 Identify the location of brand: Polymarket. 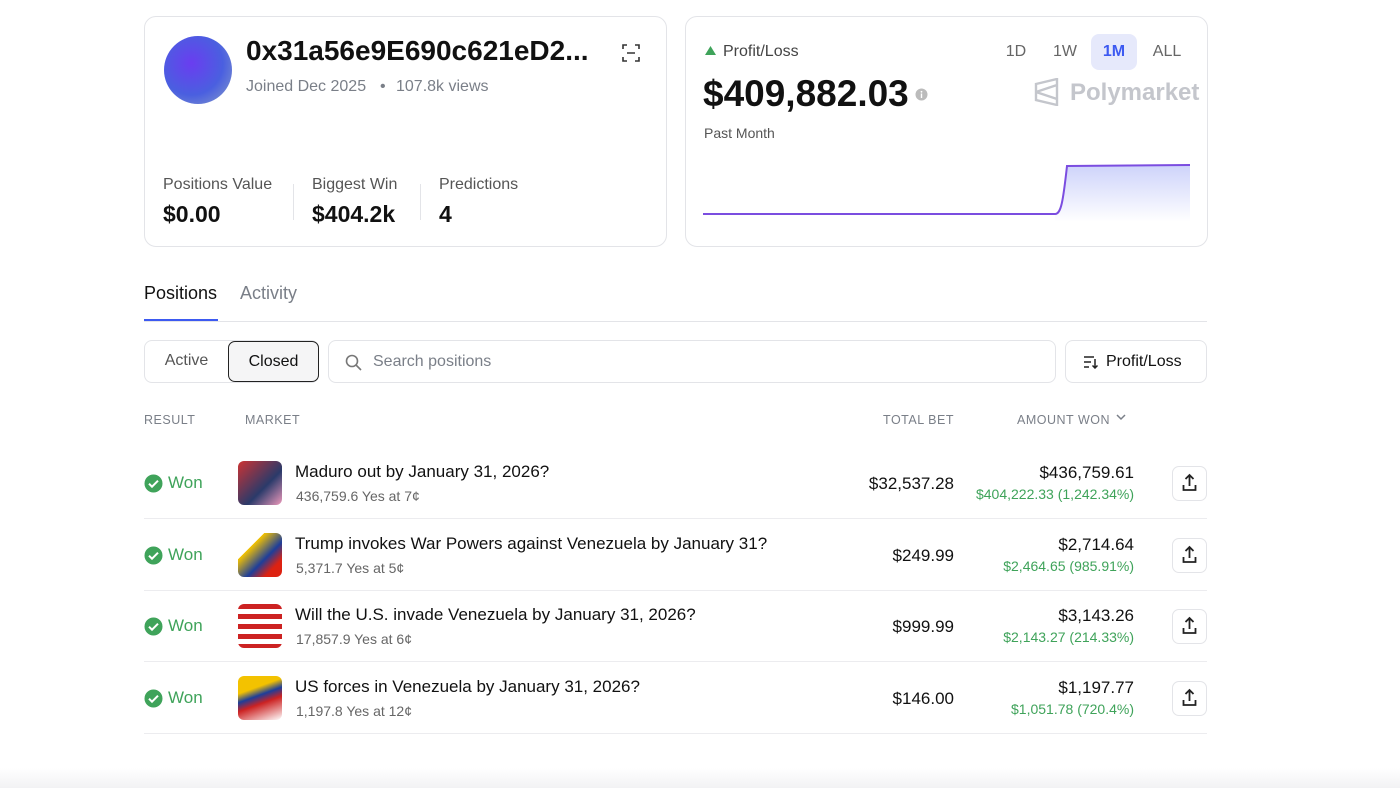
(1135, 92).